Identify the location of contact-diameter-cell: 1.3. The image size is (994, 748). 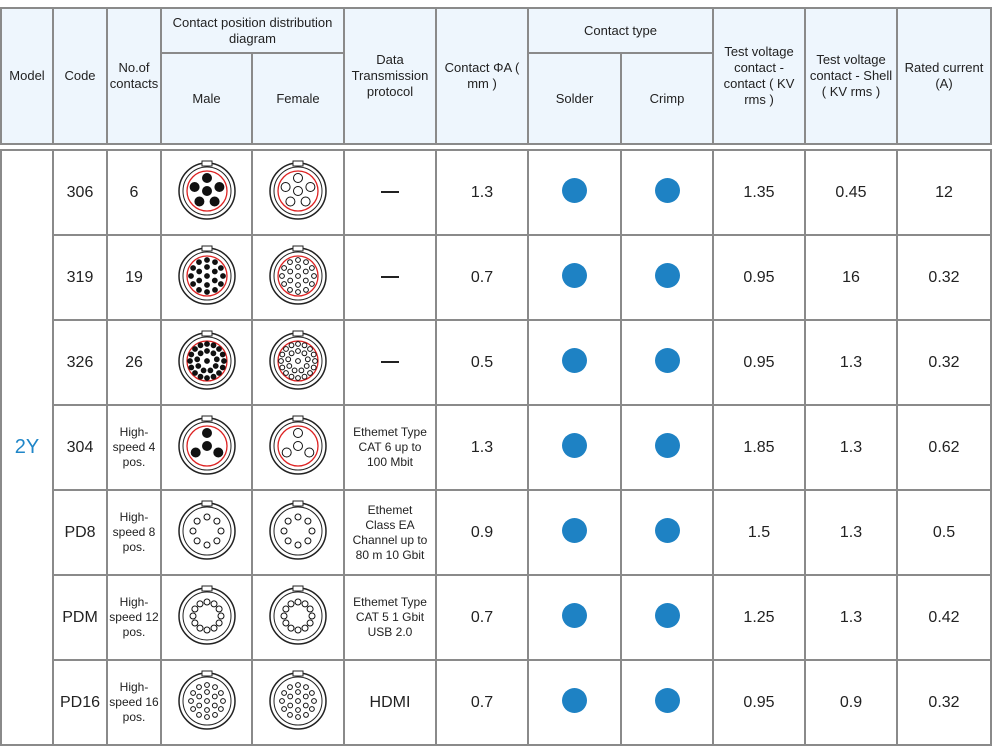
(482, 447).